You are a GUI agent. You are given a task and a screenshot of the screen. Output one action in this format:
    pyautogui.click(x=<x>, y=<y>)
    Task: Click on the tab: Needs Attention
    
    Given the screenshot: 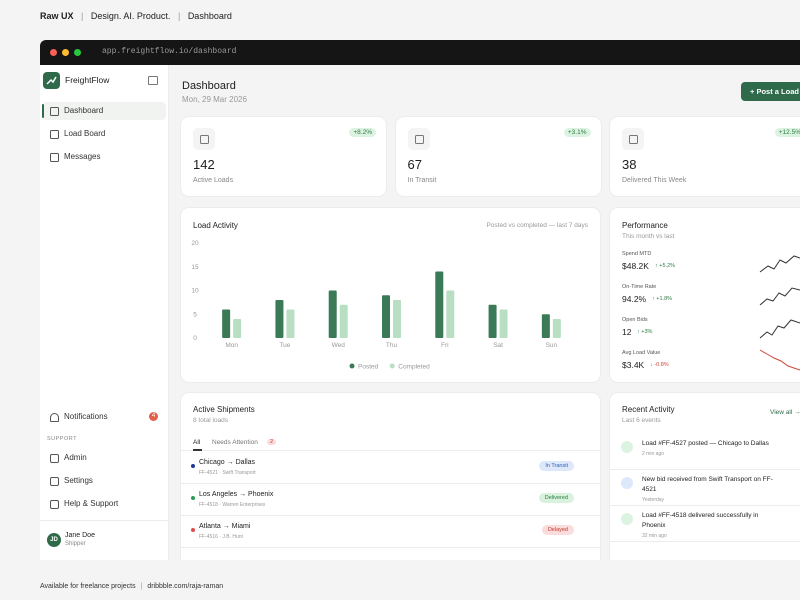 What is the action you would take?
    pyautogui.click(x=235, y=442)
    